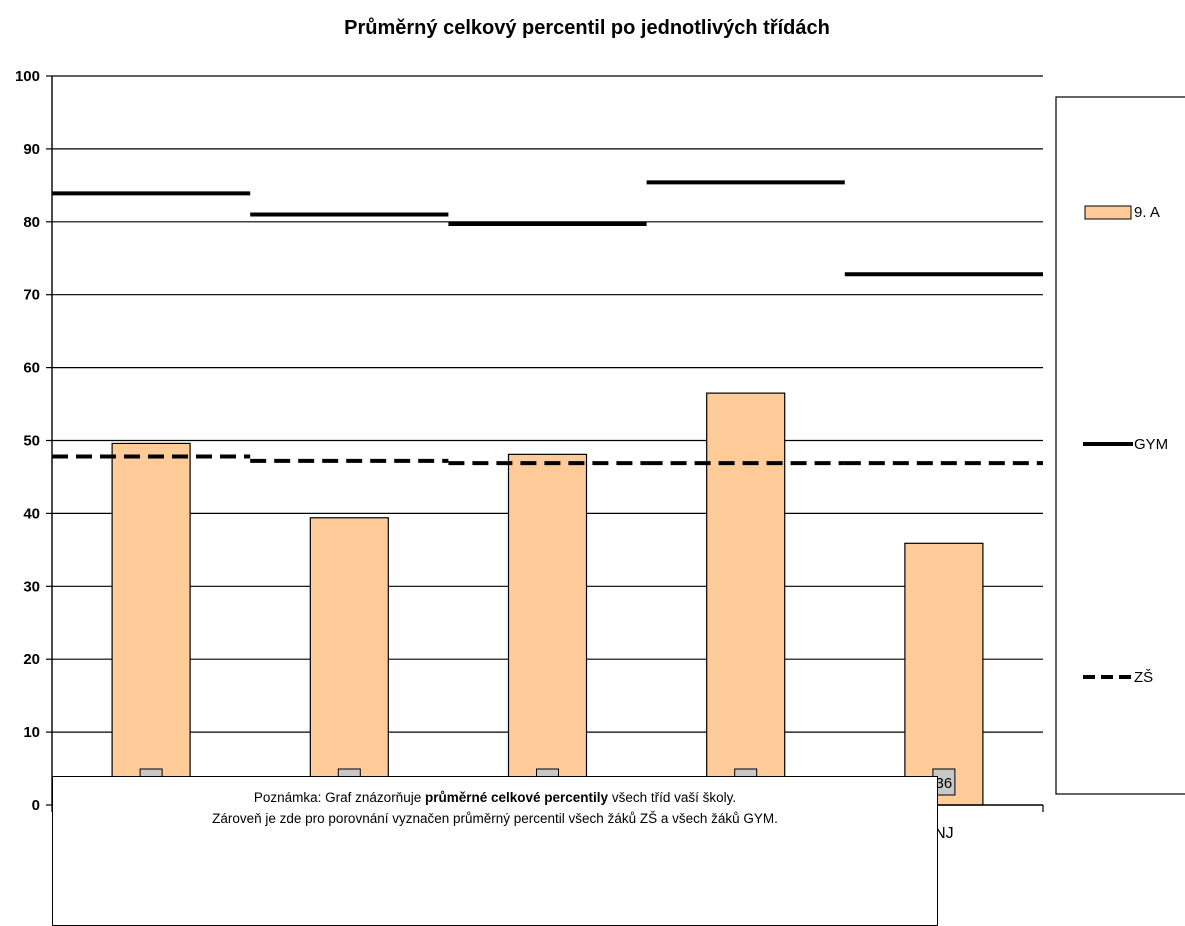 The width and height of the screenshot is (1185, 926). Describe the element at coordinates (944, 833) in the screenshot. I see `x-tick-label: NJ` at that location.